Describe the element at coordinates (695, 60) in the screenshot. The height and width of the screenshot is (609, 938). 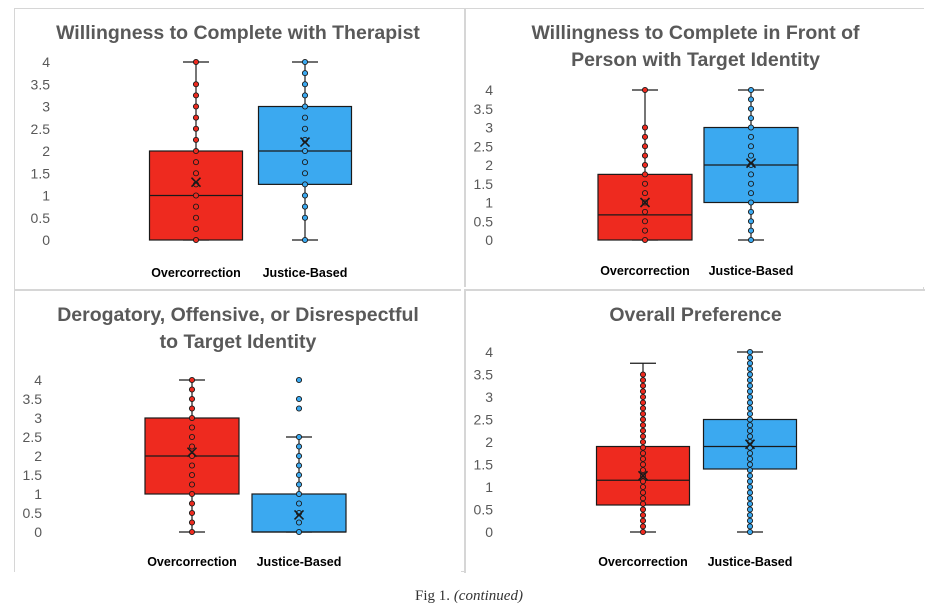
I see `chart-title-line: Person with Target Identity` at that location.